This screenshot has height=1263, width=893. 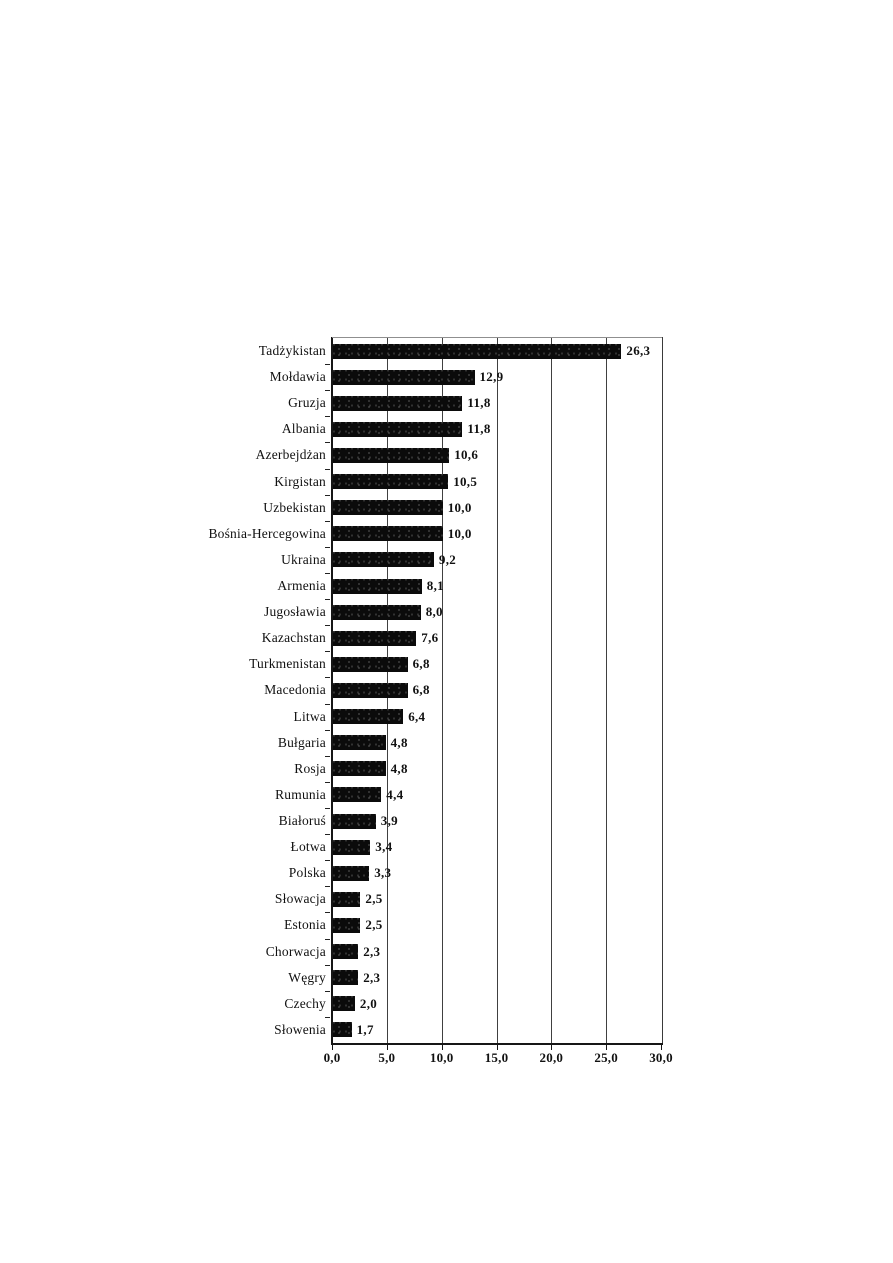 What do you see at coordinates (374, 925) in the screenshot?
I see `value-label: 2,5` at bounding box center [374, 925].